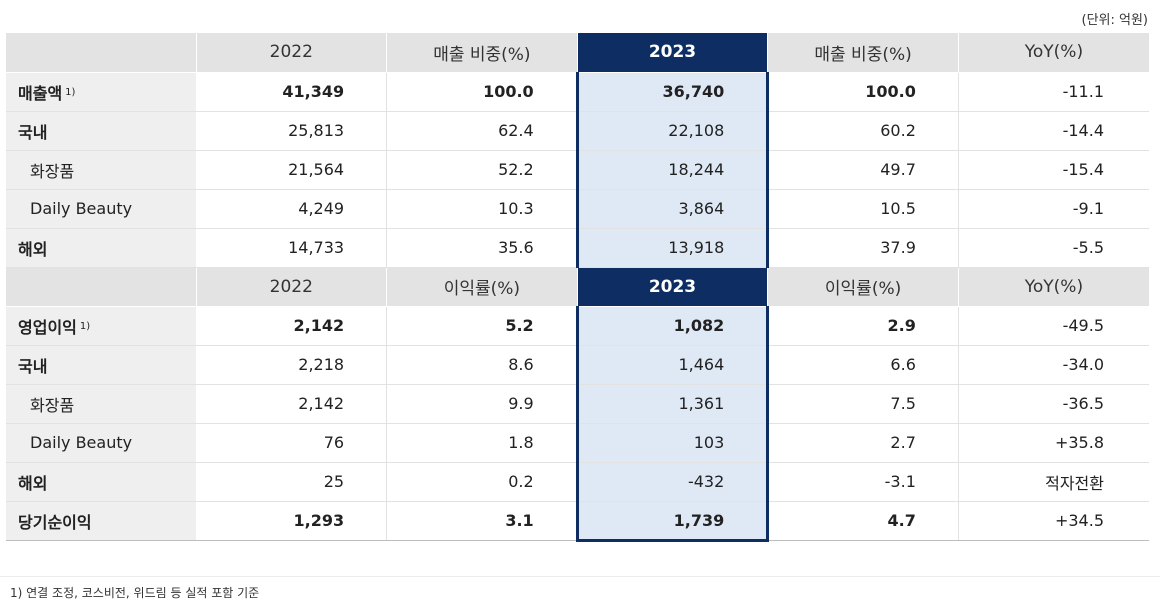  I want to click on table-cell: 7.5, so click(863, 404).